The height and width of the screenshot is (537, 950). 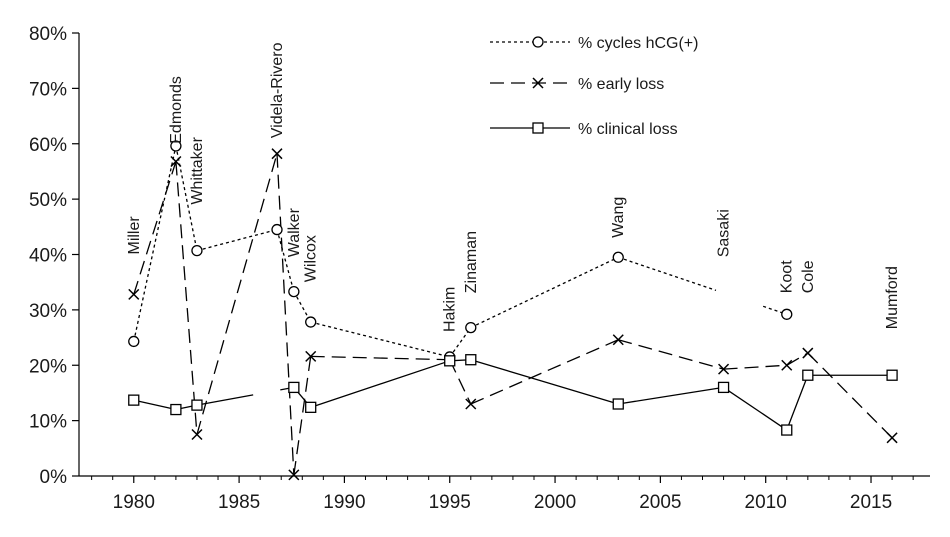 What do you see at coordinates (48, 200) in the screenshot?
I see `y-tick-label: 50%` at bounding box center [48, 200].